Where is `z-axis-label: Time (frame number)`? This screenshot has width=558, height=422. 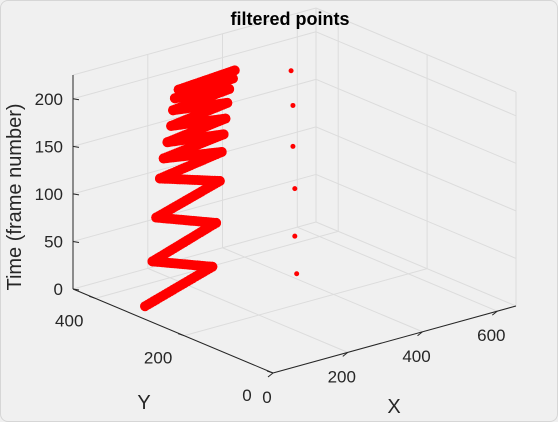 z-axis-label: Time (frame number) is located at coordinates (15, 196).